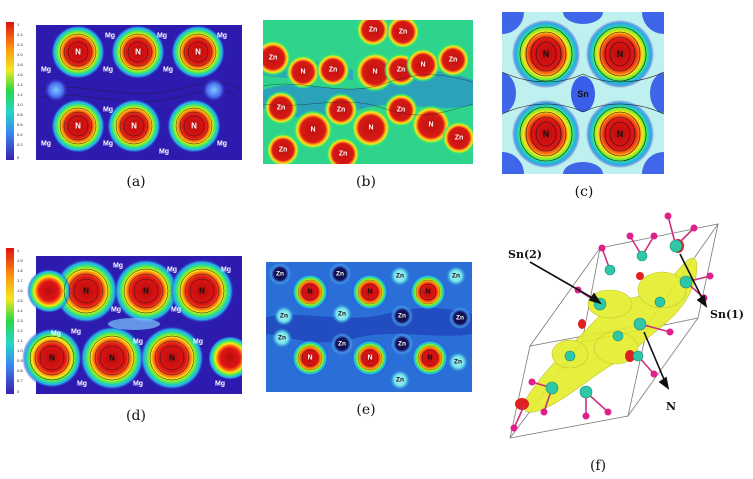 This screenshot has height=479, width=753. What do you see at coordinates (10, 321) in the screenshot?
I see `colorbar-d` at bounding box center [10, 321].